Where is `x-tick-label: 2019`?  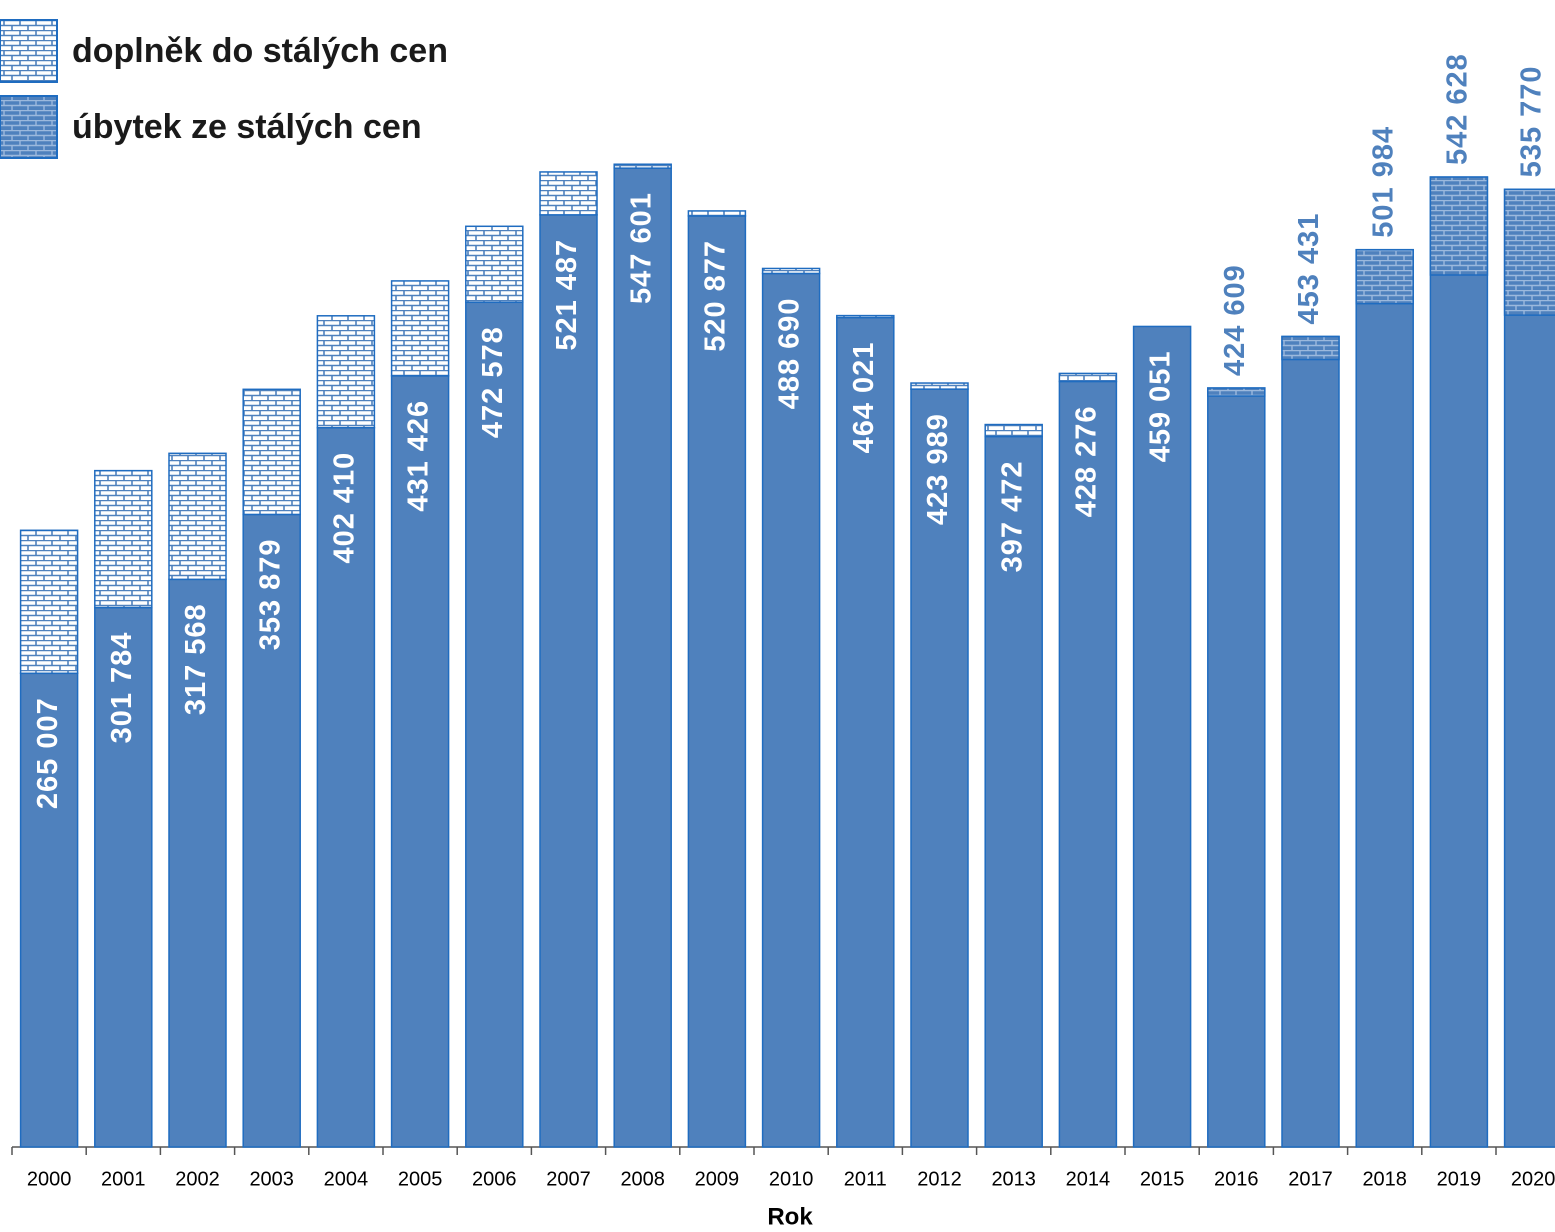
x-tick-label: 2019 is located at coordinates (1459, 1179).